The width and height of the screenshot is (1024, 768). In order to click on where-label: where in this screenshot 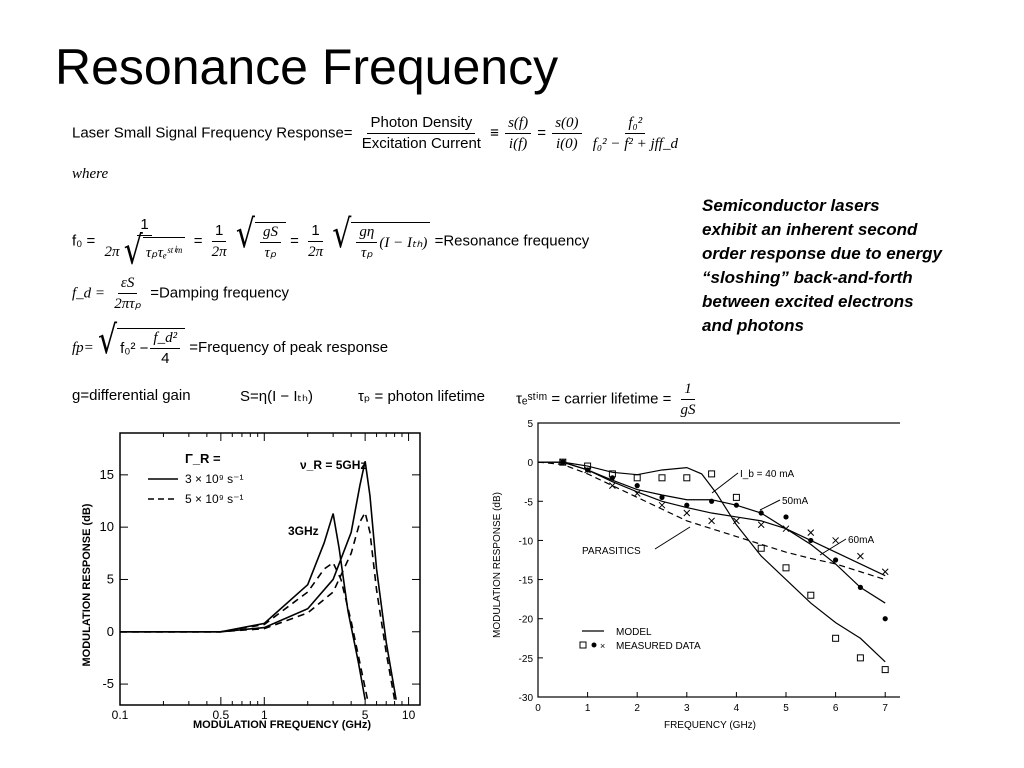, I will do `click(90, 174)`.